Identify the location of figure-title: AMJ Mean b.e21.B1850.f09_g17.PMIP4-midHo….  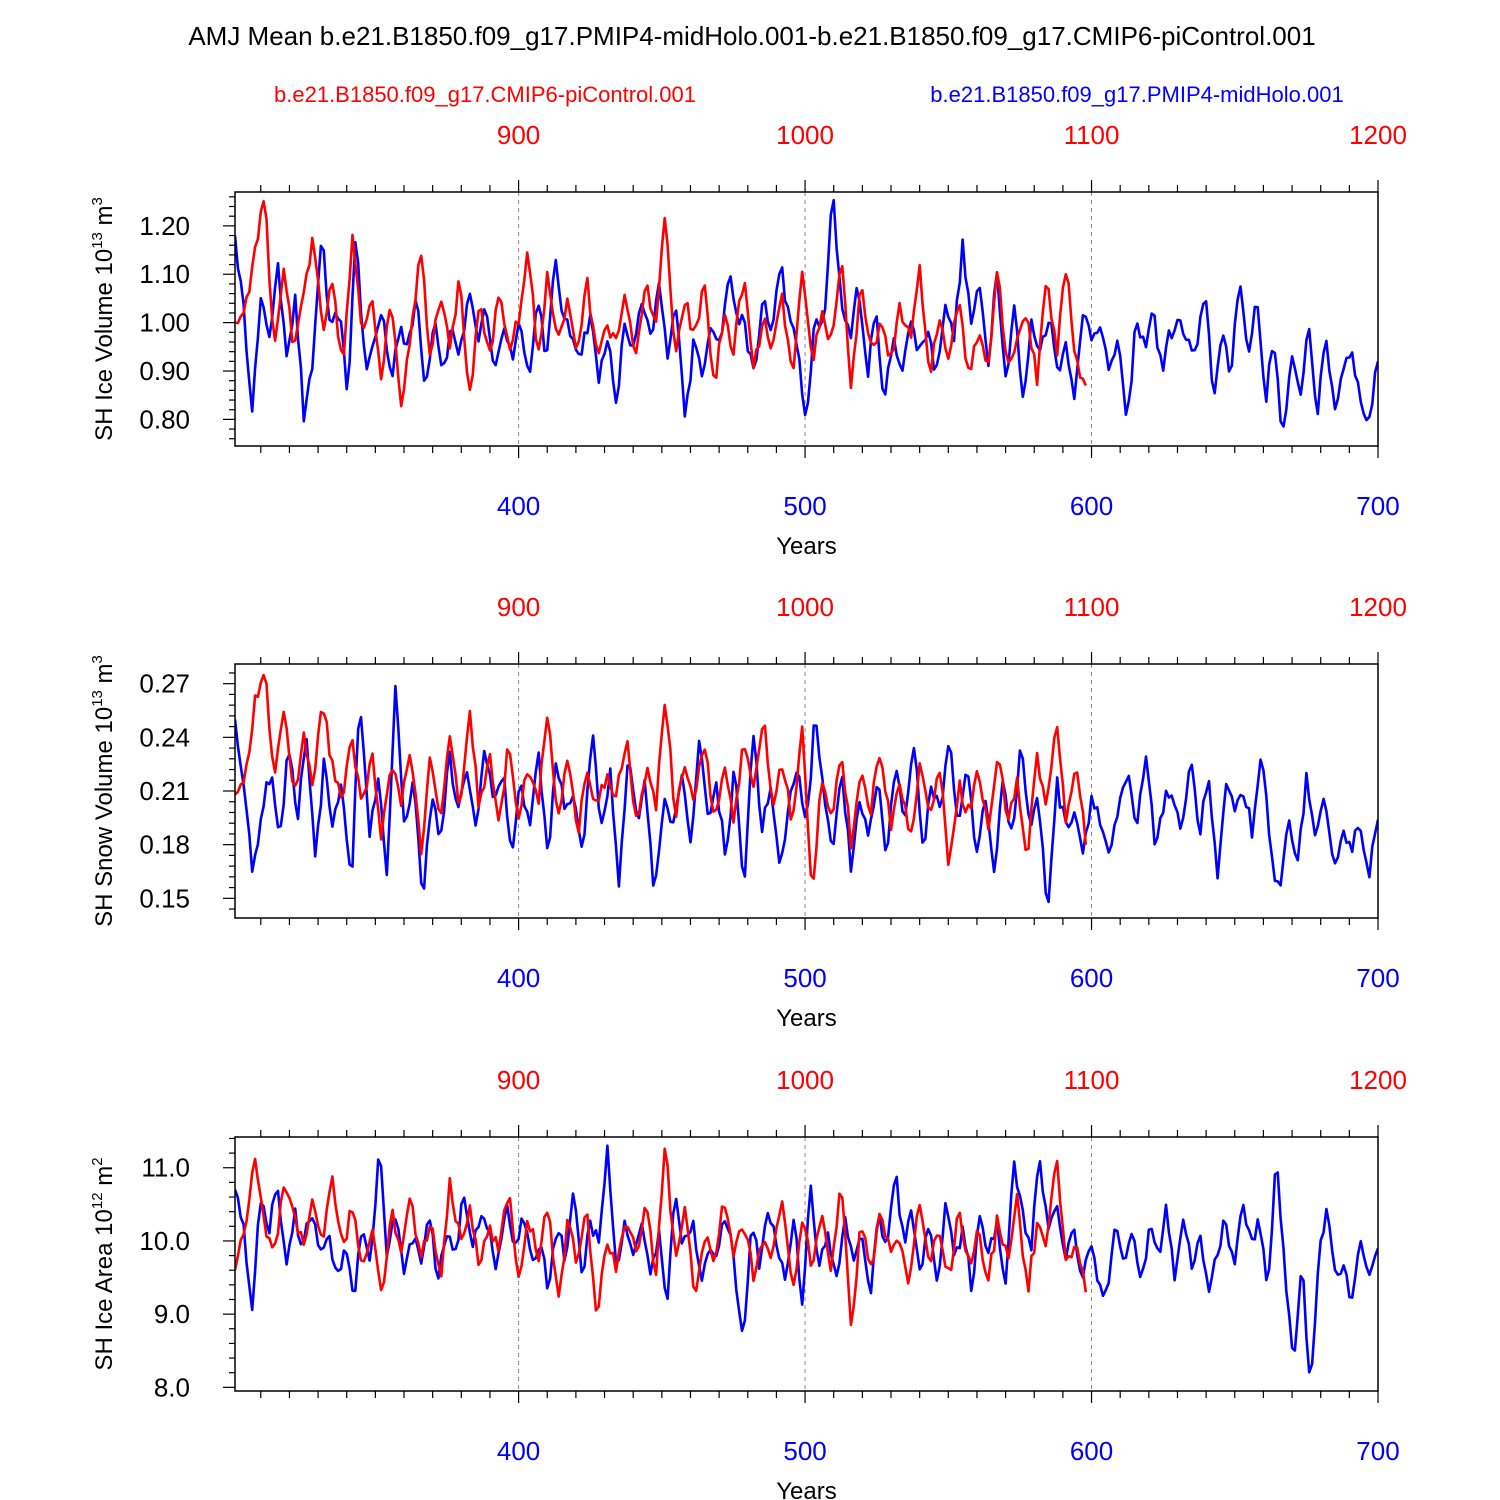
(751, 36).